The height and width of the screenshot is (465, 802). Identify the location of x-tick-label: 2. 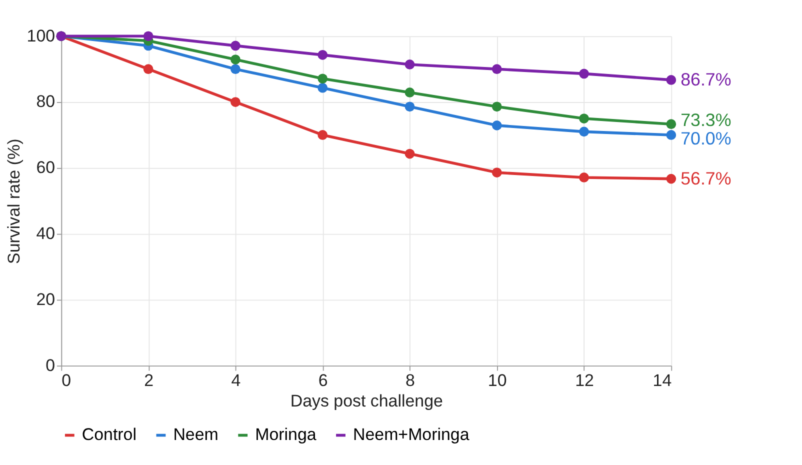
(149, 380).